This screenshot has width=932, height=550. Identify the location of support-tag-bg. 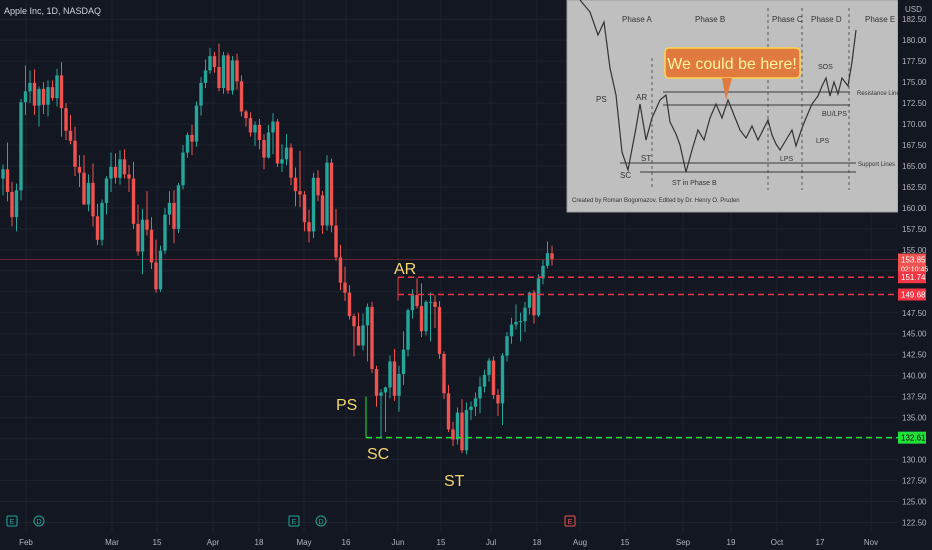
(912, 437).